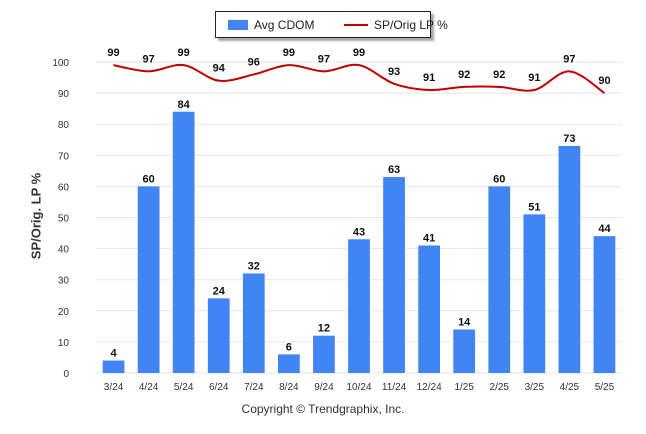 The width and height of the screenshot is (646, 434). Describe the element at coordinates (66, 374) in the screenshot. I see `y-tick-label: 0` at that location.